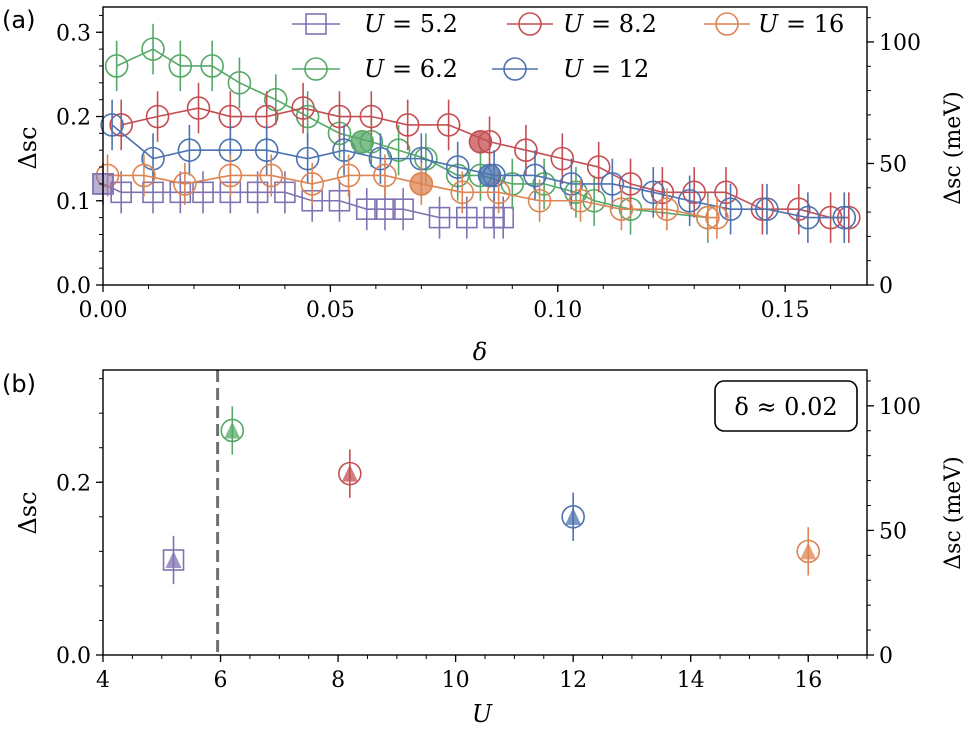 The image size is (976, 732). I want to click on legend-value-u52: = 5.2, so click(425, 24).